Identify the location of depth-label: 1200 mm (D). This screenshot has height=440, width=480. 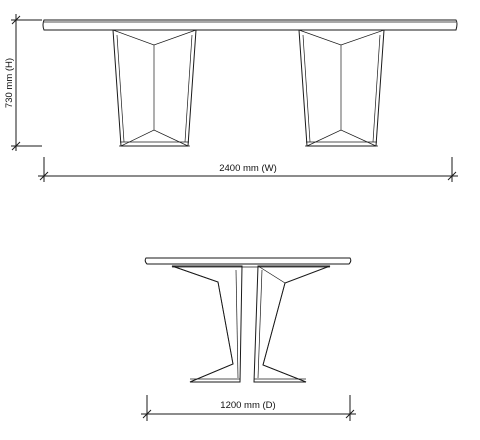
(247, 405).